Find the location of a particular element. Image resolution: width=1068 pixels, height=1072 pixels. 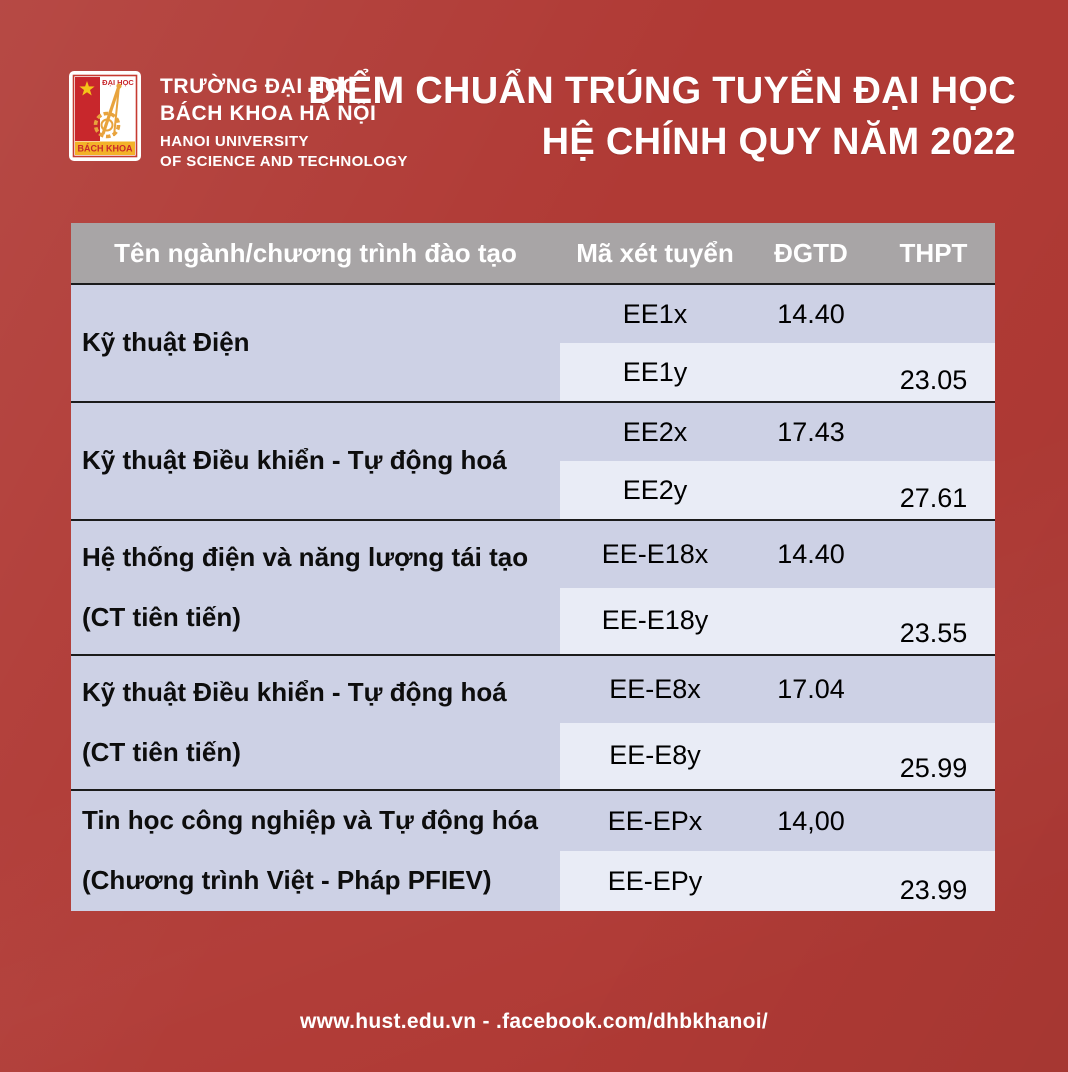

subrow: EE2x 17.43 is located at coordinates (777, 432).